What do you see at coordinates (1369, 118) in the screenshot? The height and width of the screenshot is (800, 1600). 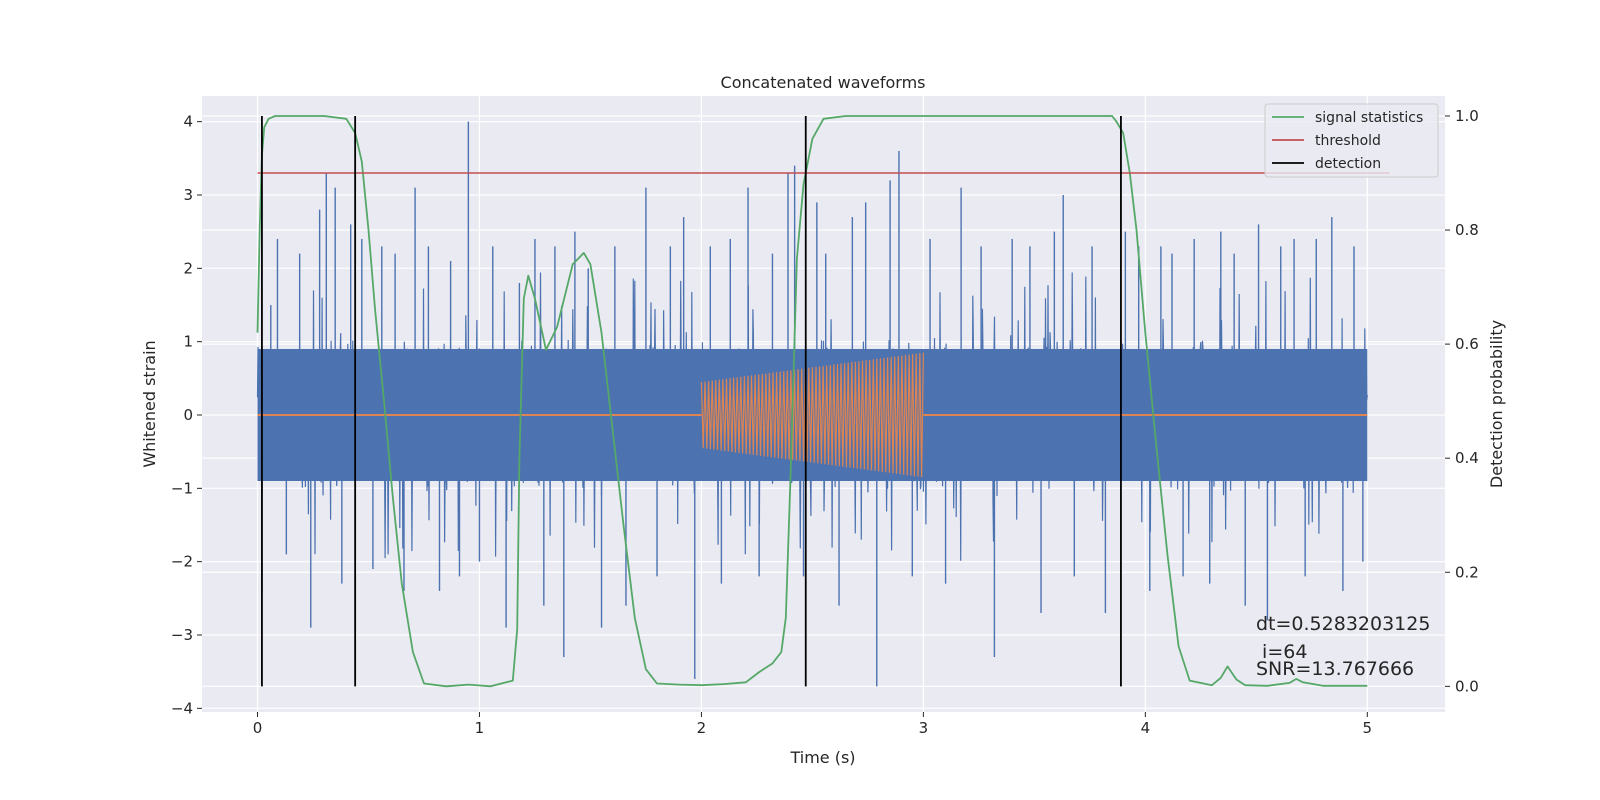 I see `legend-label-signal-statistics: signal statistics` at bounding box center [1369, 118].